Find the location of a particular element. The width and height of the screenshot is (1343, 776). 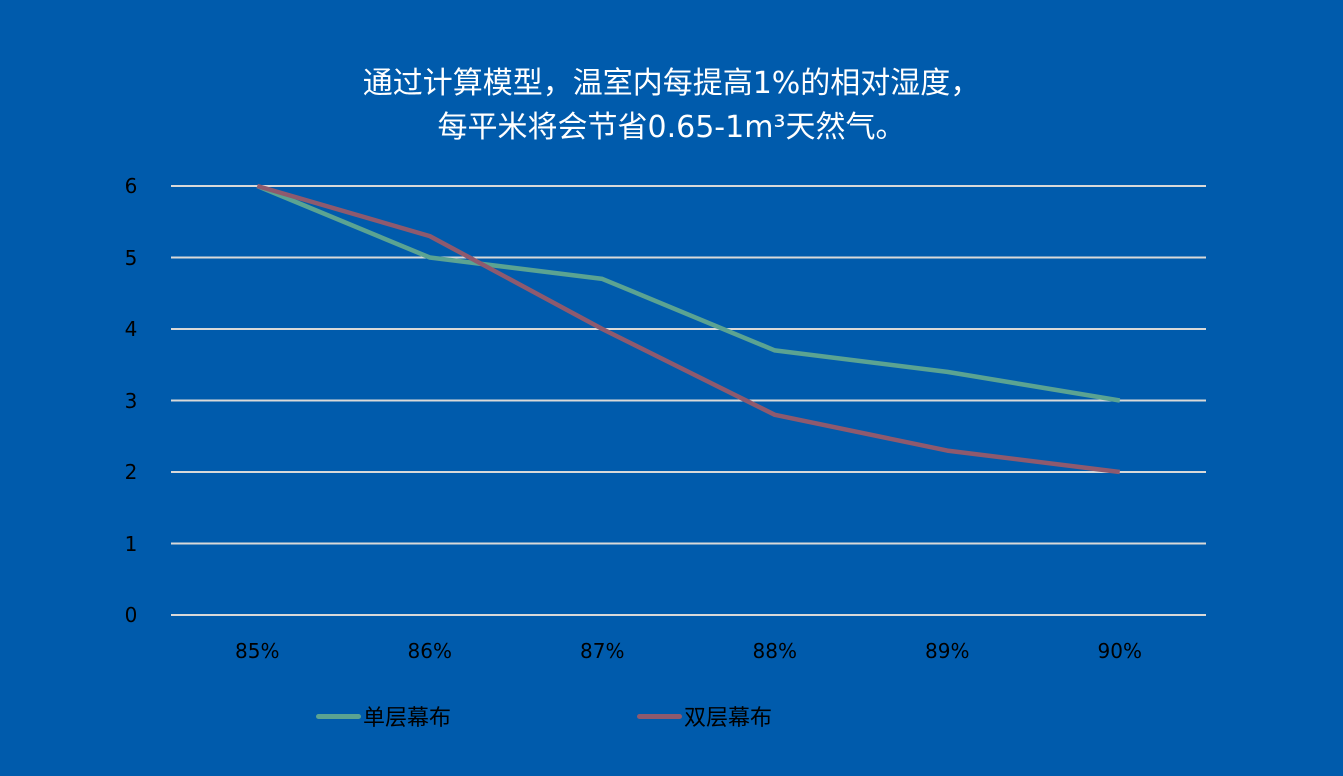

legend-swatch-double is located at coordinates (659, 716).